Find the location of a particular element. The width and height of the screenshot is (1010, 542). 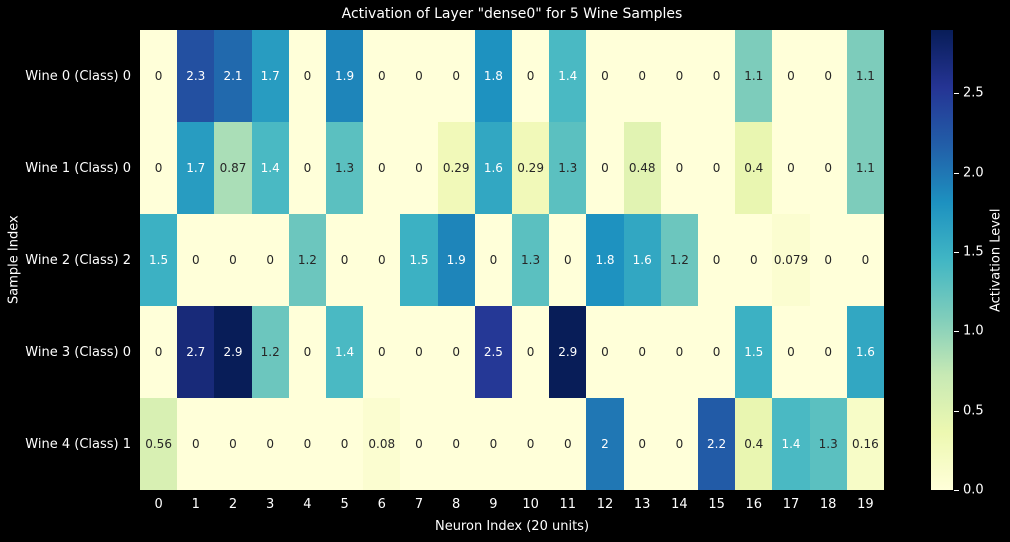

heatmap-cell: 2.2 is located at coordinates (717, 444).